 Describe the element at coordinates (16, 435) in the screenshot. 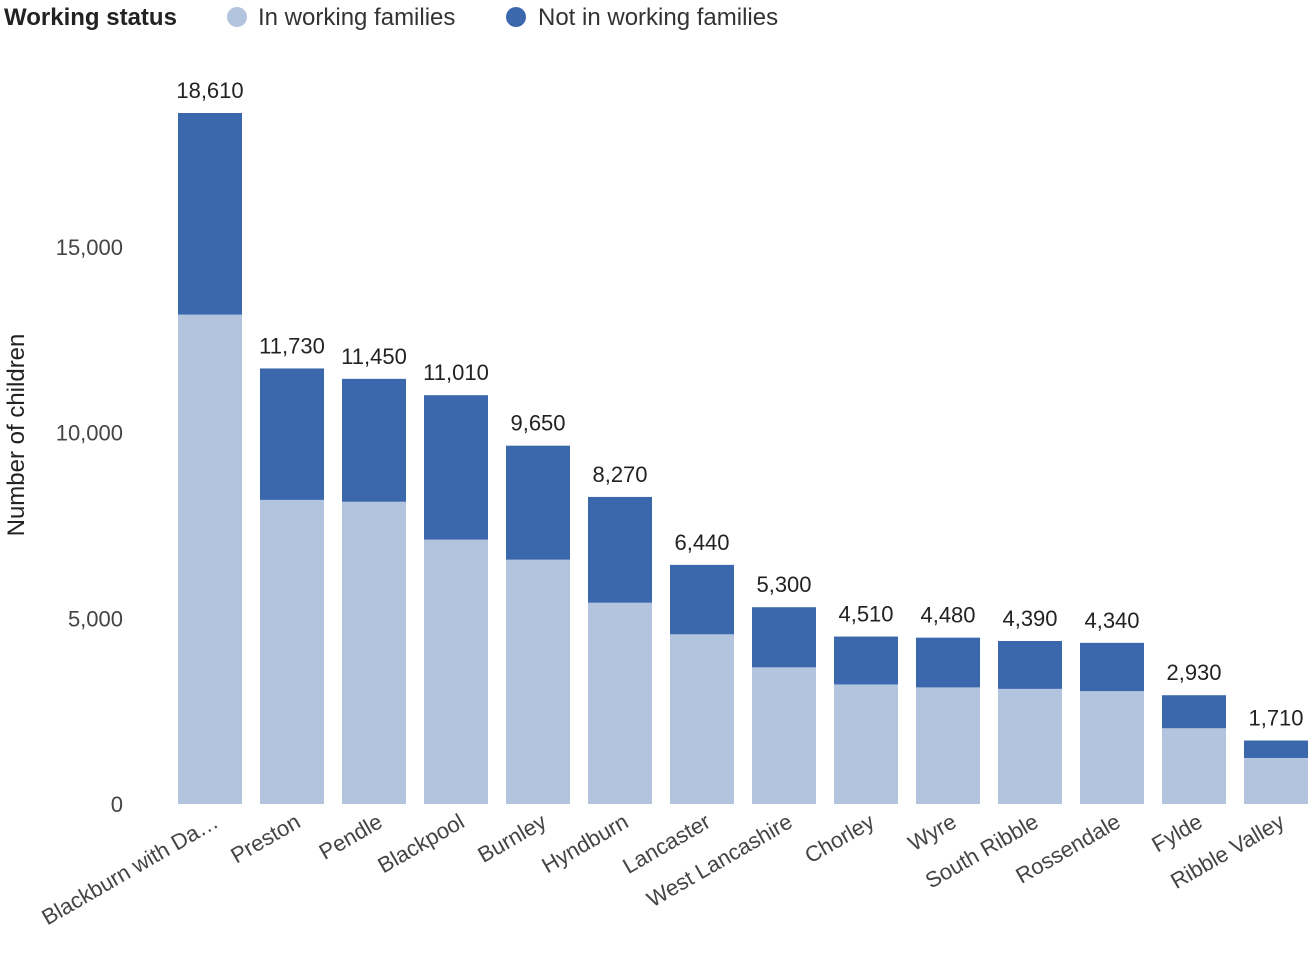

I see `y-axis-title: Number of children` at that location.